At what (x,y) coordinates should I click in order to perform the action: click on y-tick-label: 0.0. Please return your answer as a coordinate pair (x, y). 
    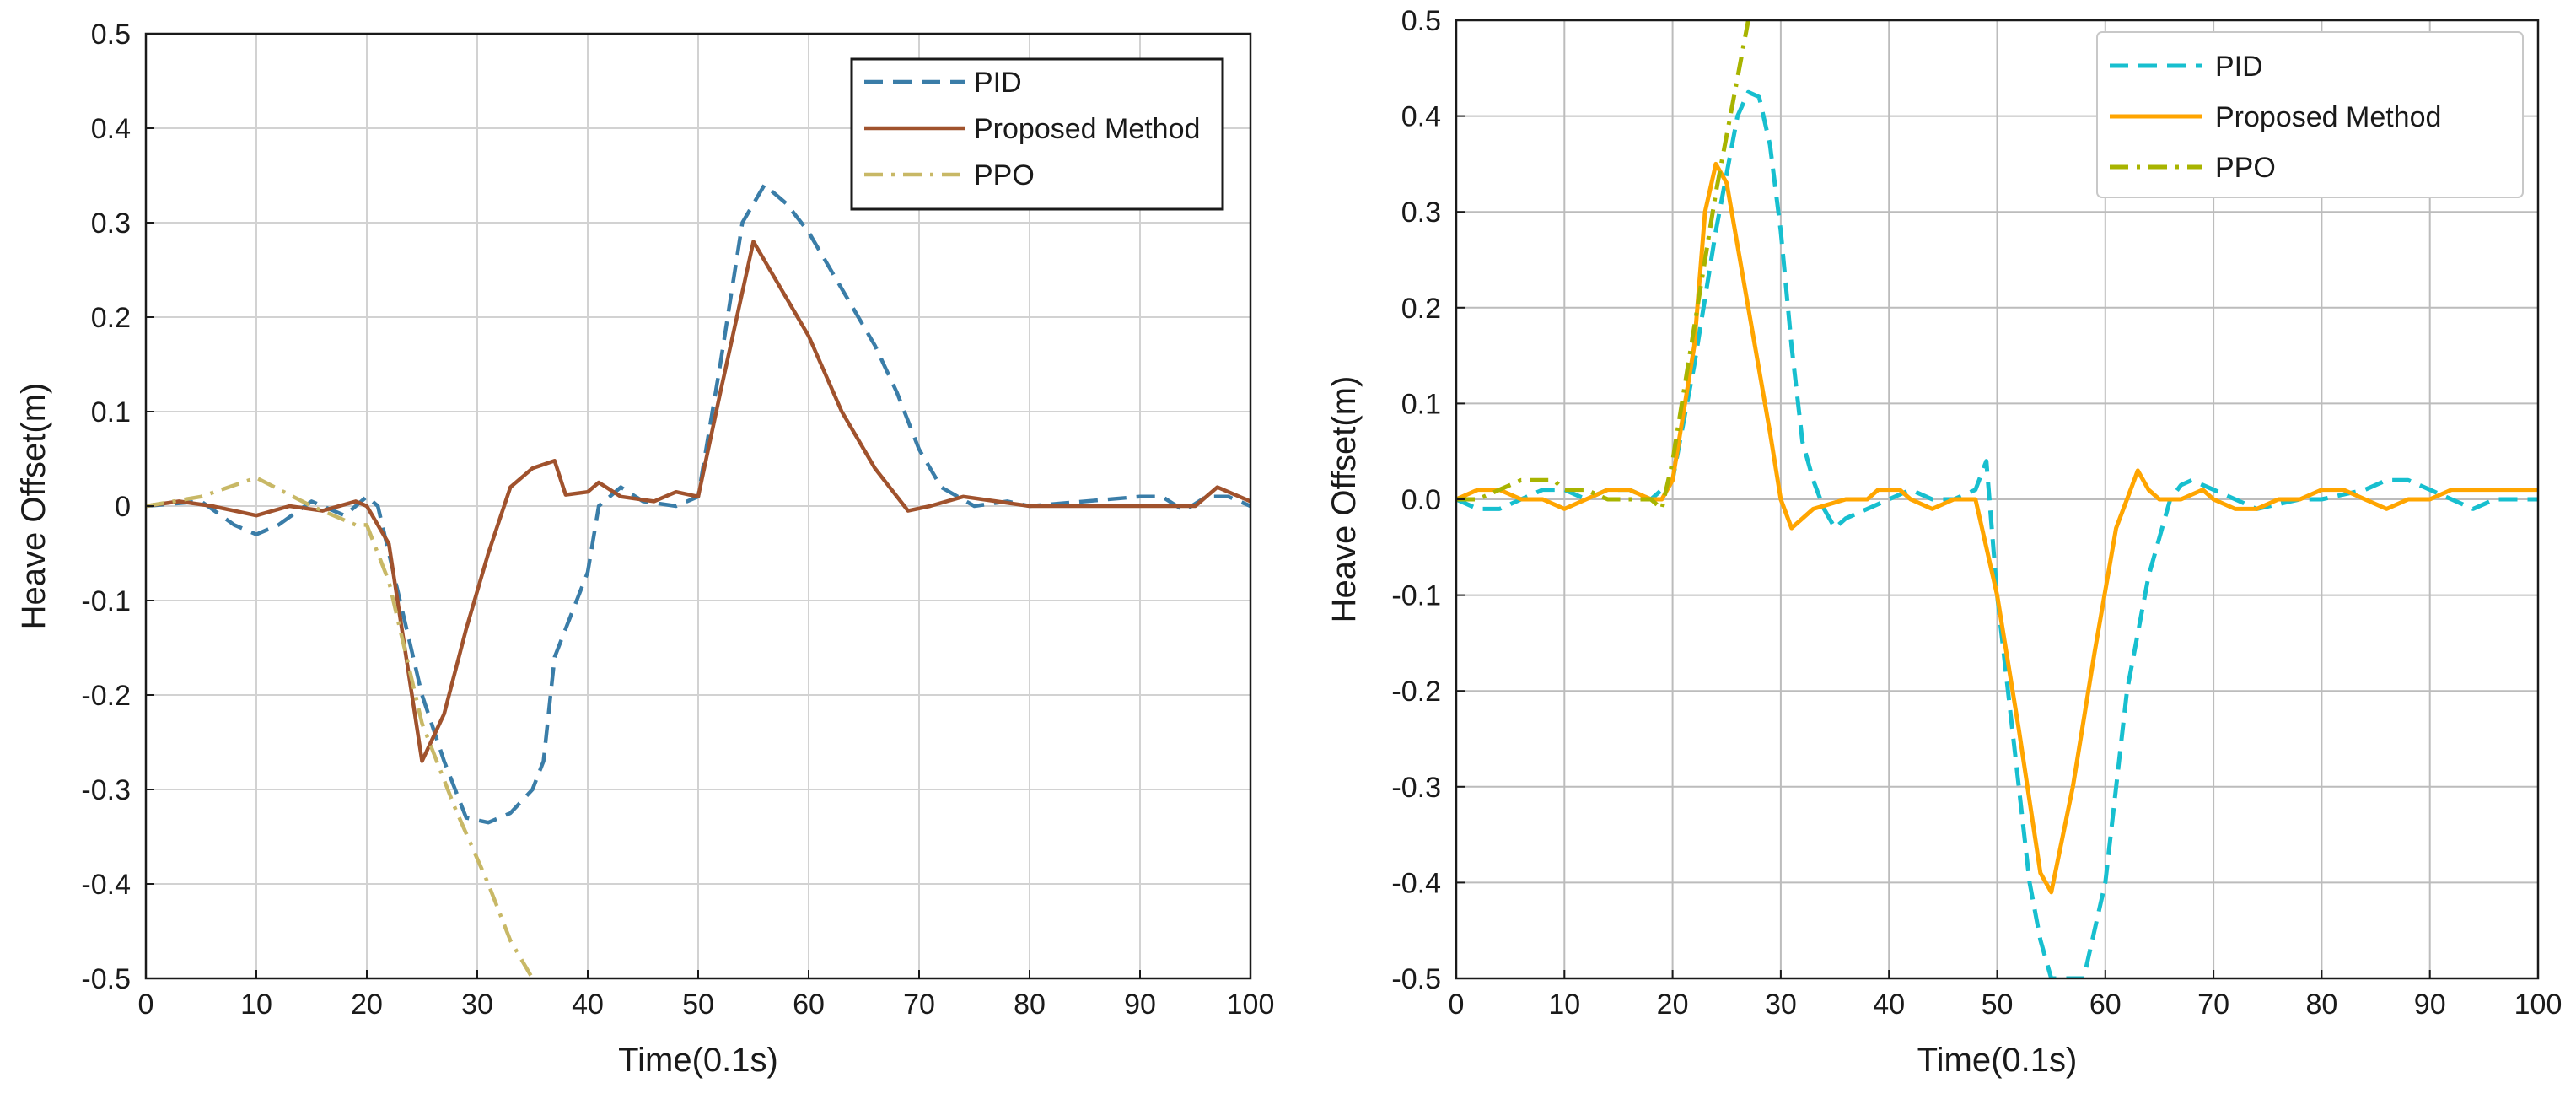
    Looking at the image, I should click on (1421, 500).